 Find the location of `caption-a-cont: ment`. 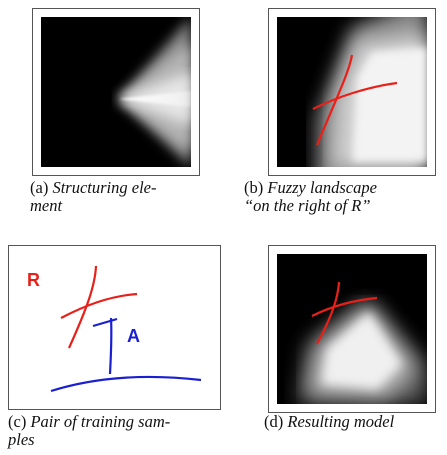

caption-a-cont: ment is located at coordinates (46, 205).